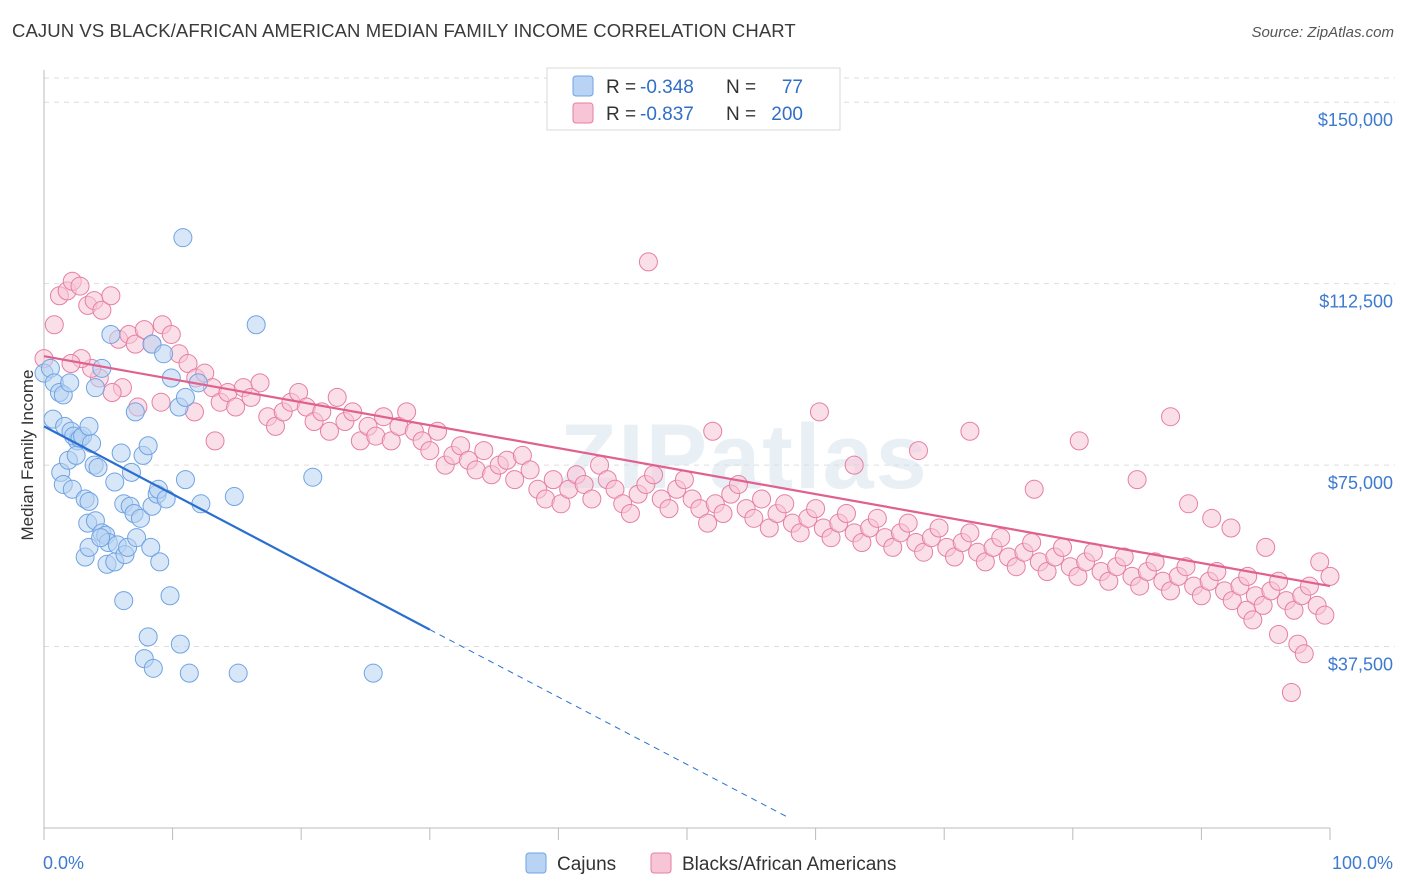  Describe the element at coordinates (710, 863) in the screenshot. I see `legend: Cajuns Blacks/African Americans` at that location.